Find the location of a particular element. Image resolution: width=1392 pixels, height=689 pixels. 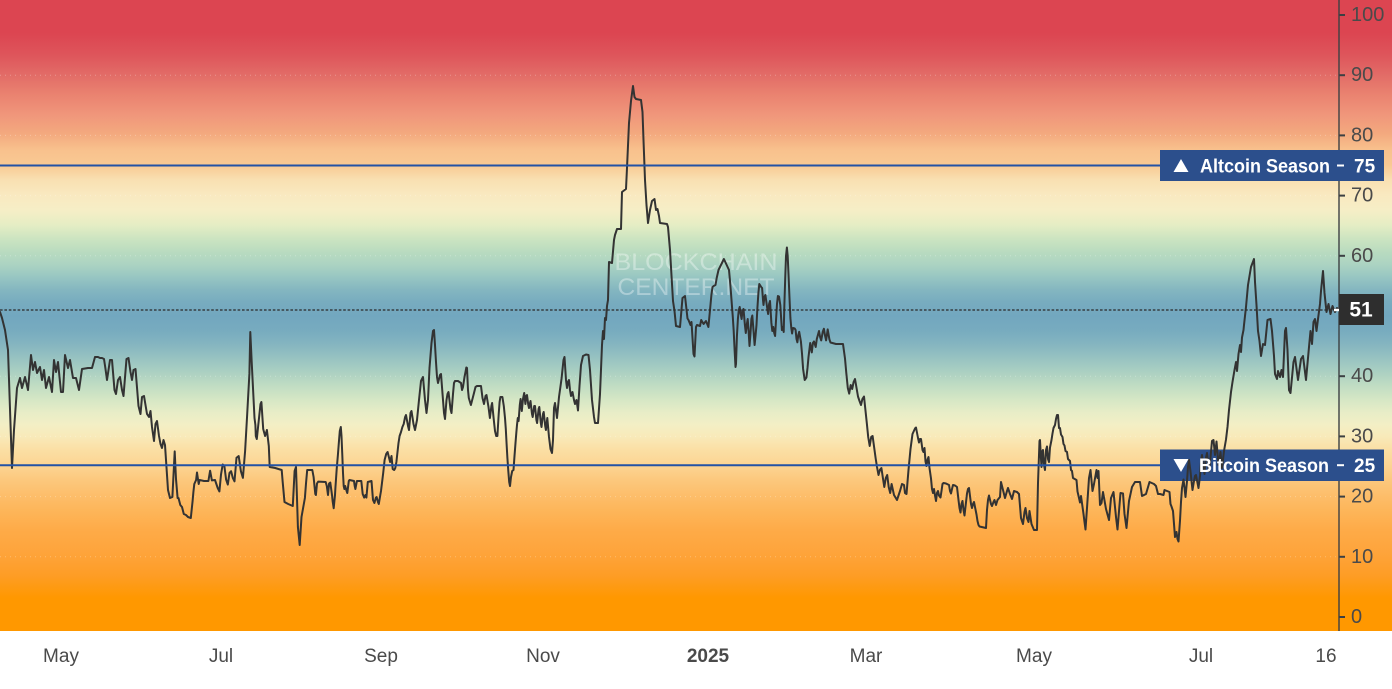

svg-text: BLOCKCHAIN is located at coordinates (696, 262).